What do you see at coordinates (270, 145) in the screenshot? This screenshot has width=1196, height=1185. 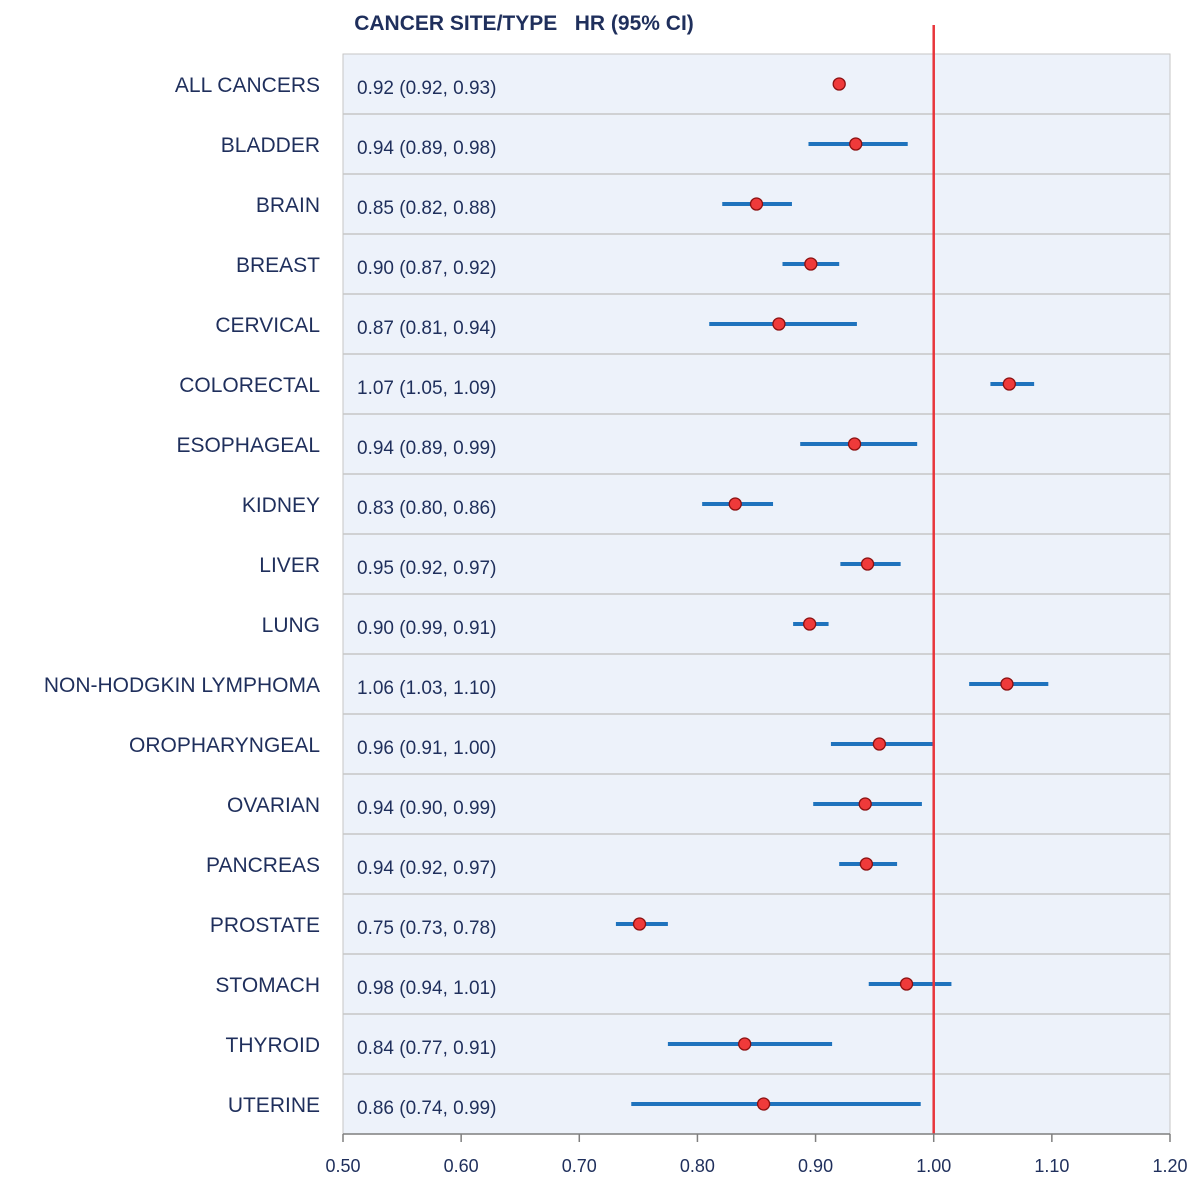 I see `row-name-label: BLADDER` at bounding box center [270, 145].